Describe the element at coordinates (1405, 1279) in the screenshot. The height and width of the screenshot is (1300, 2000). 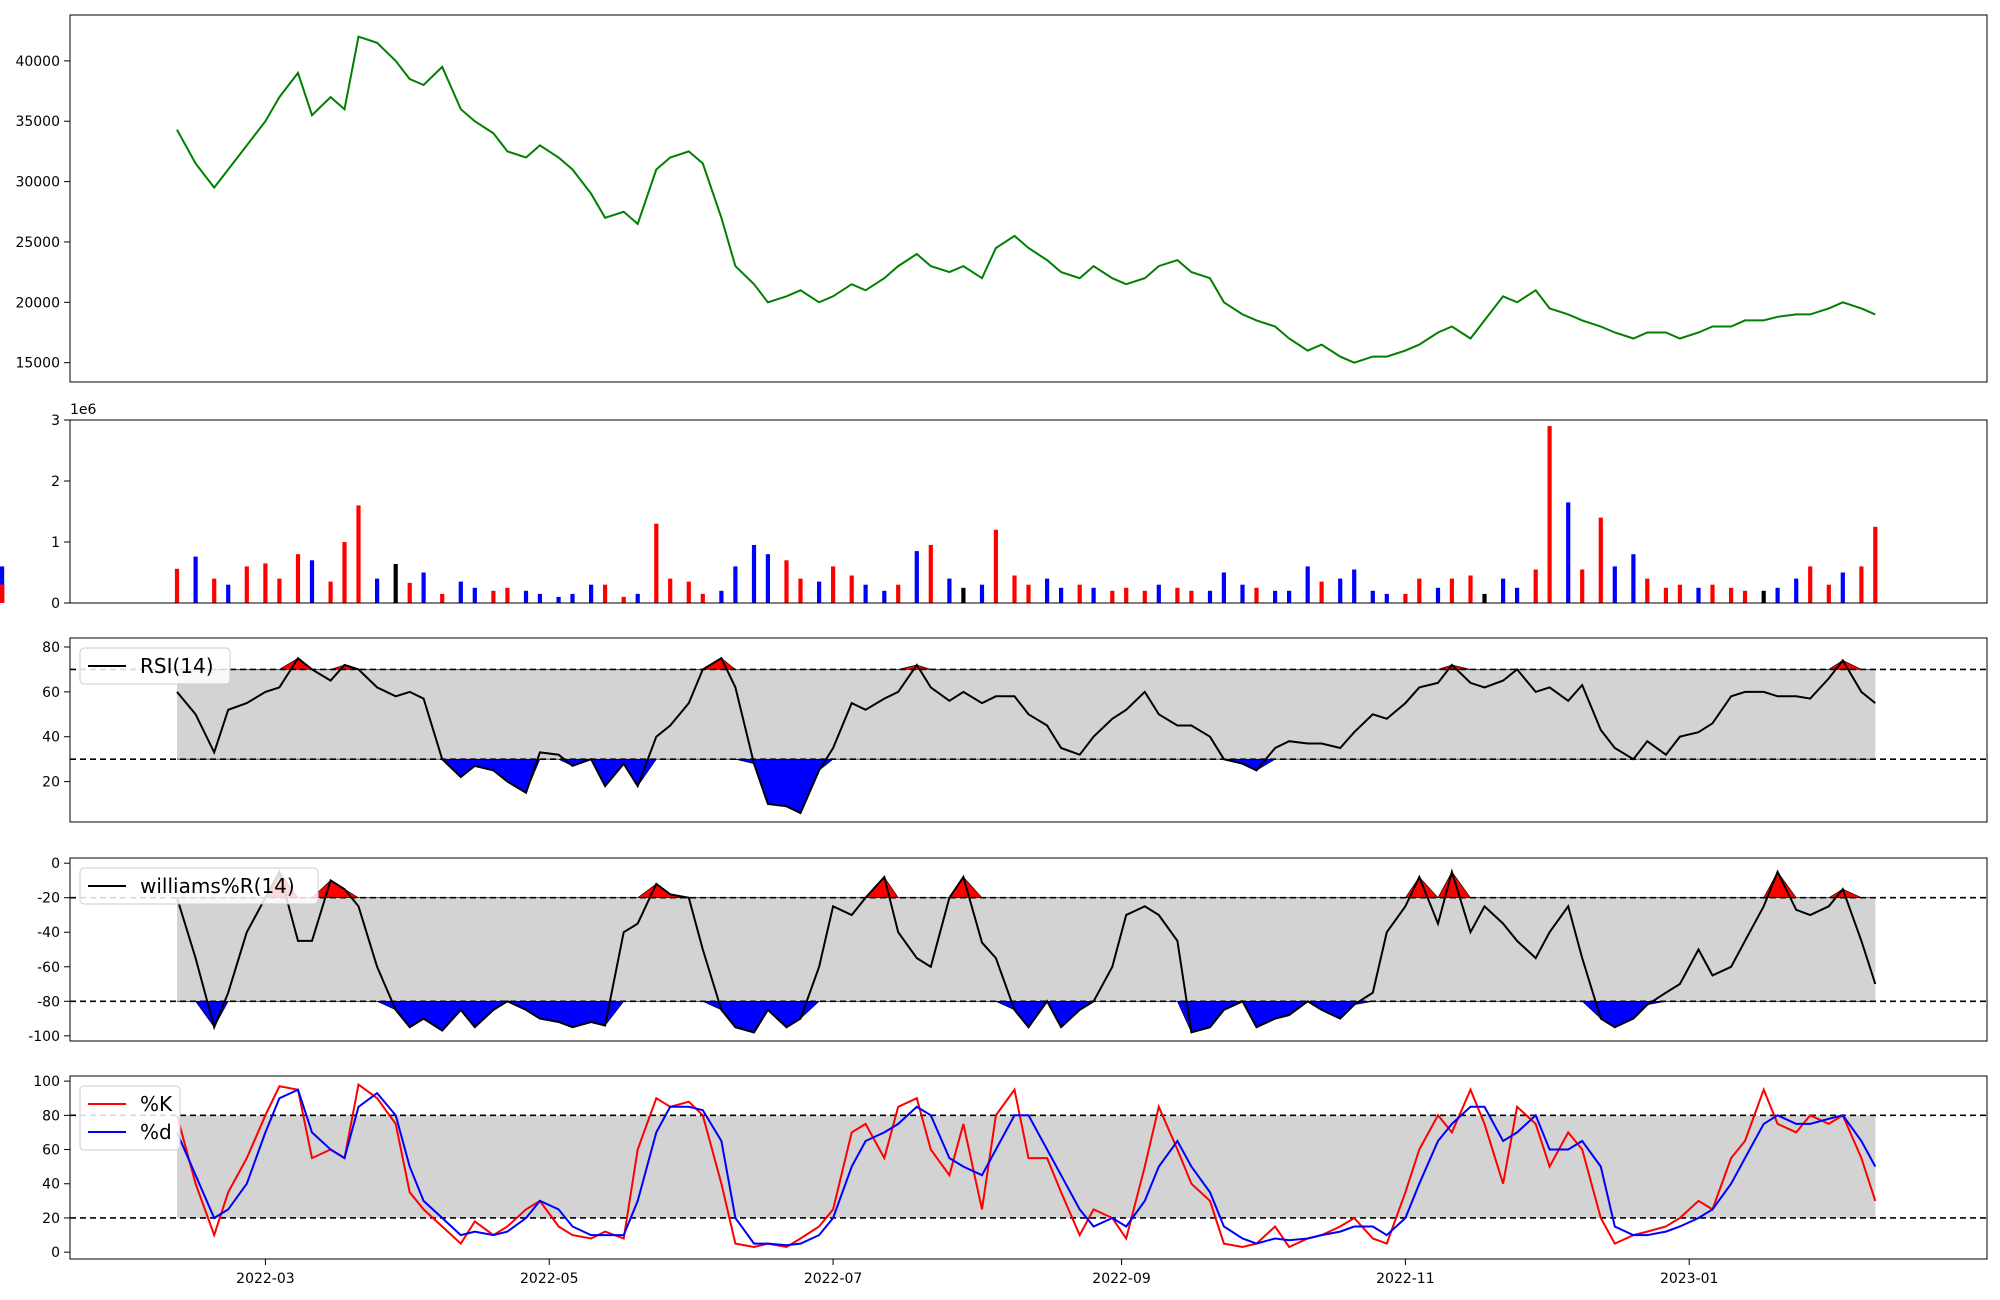
I see `x-tick-label: 2022-11` at that location.